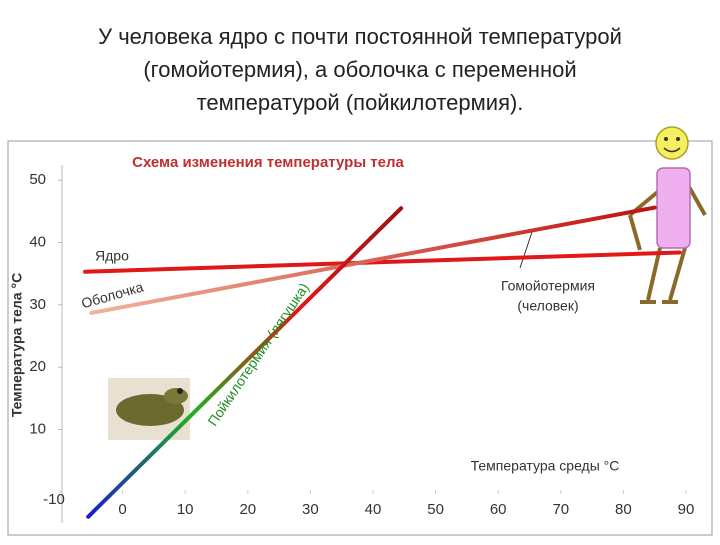  What do you see at coordinates (382, 262) in the screenshot?
I see `series-line` at bounding box center [382, 262].